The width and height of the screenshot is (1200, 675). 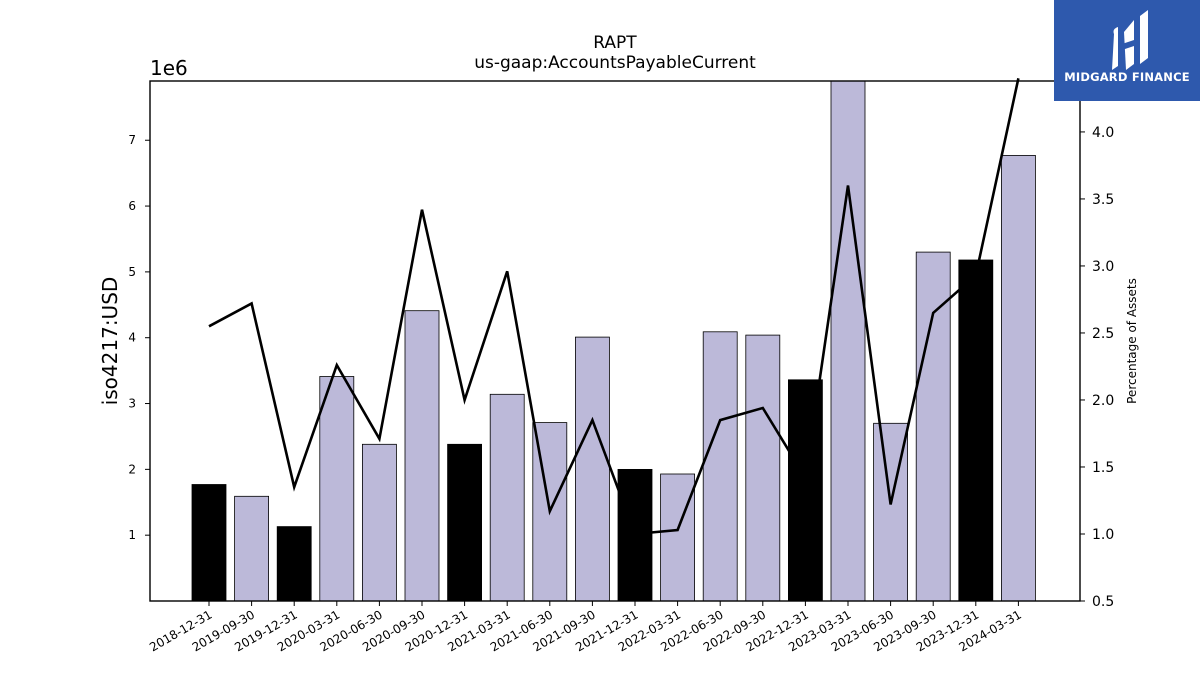 I want to click on y-tick-label: 4, so click(x=132, y=338).